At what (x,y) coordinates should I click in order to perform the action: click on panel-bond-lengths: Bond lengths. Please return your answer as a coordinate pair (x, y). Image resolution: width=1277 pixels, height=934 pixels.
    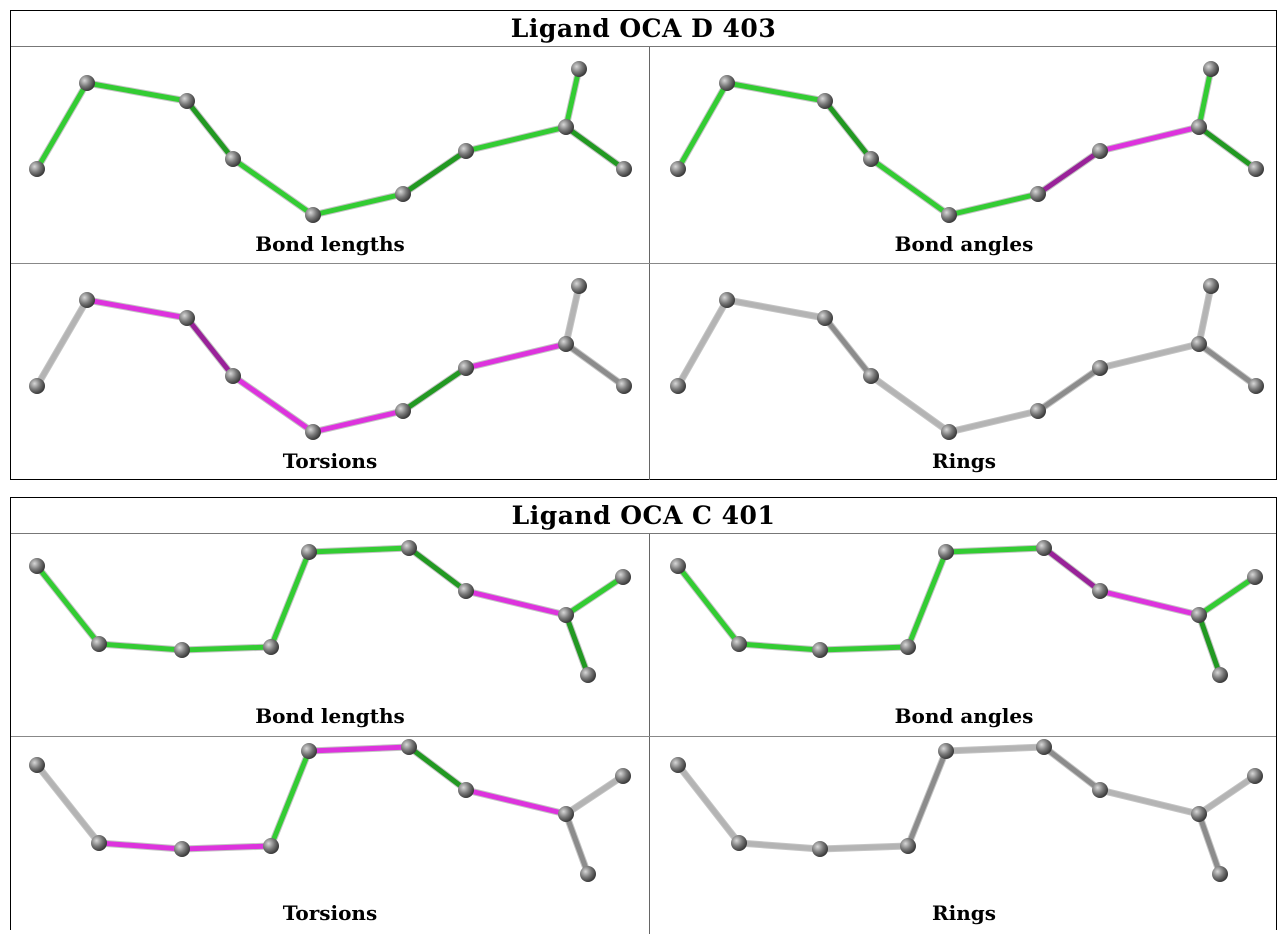
    Looking at the image, I should click on (330, 155).